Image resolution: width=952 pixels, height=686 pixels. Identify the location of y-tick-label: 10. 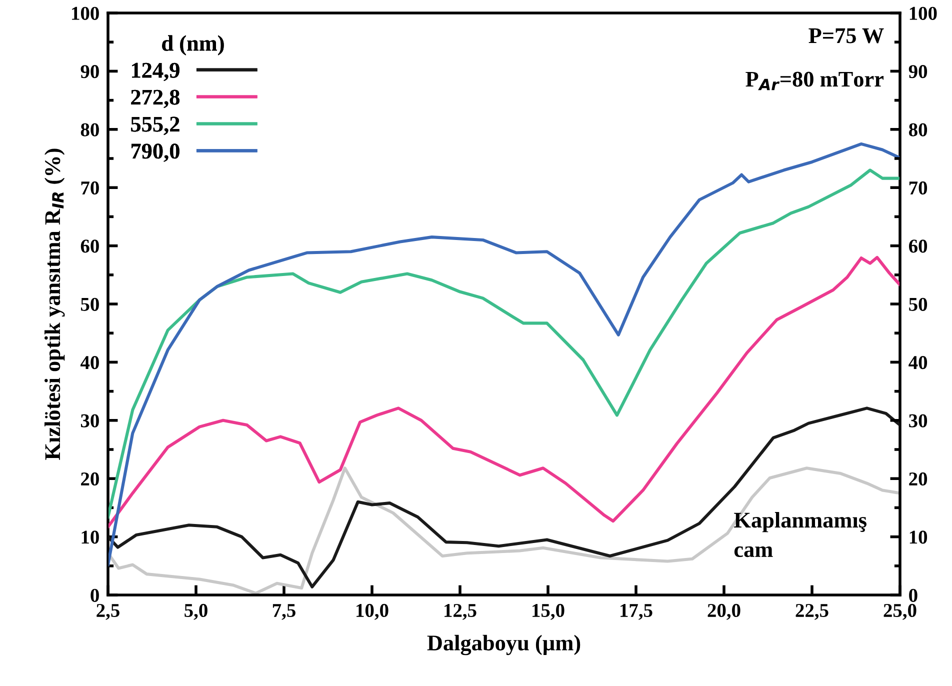
(90, 537).